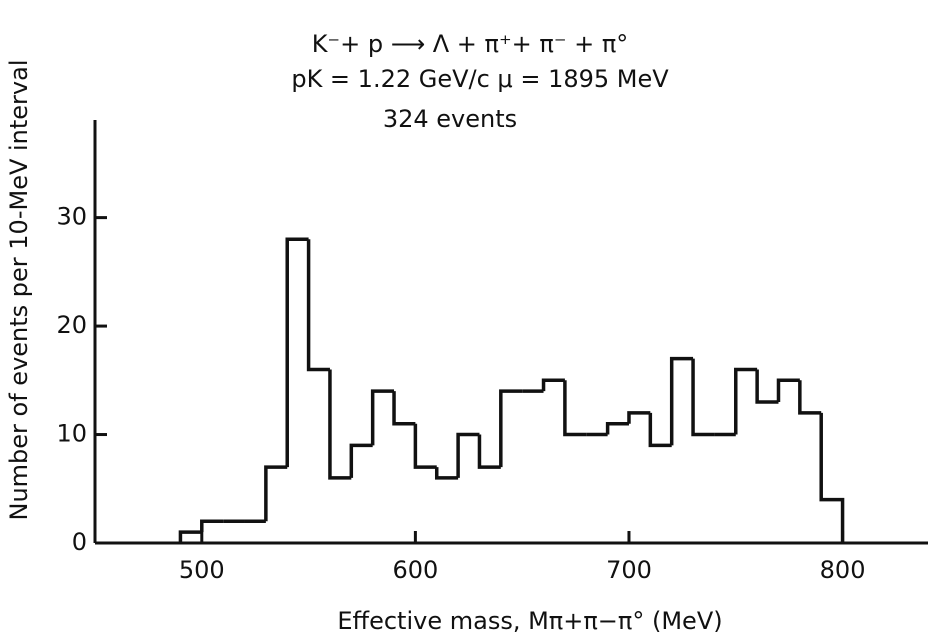  Describe the element at coordinates (629, 570) in the screenshot. I see `x-tick-label: 700` at that location.